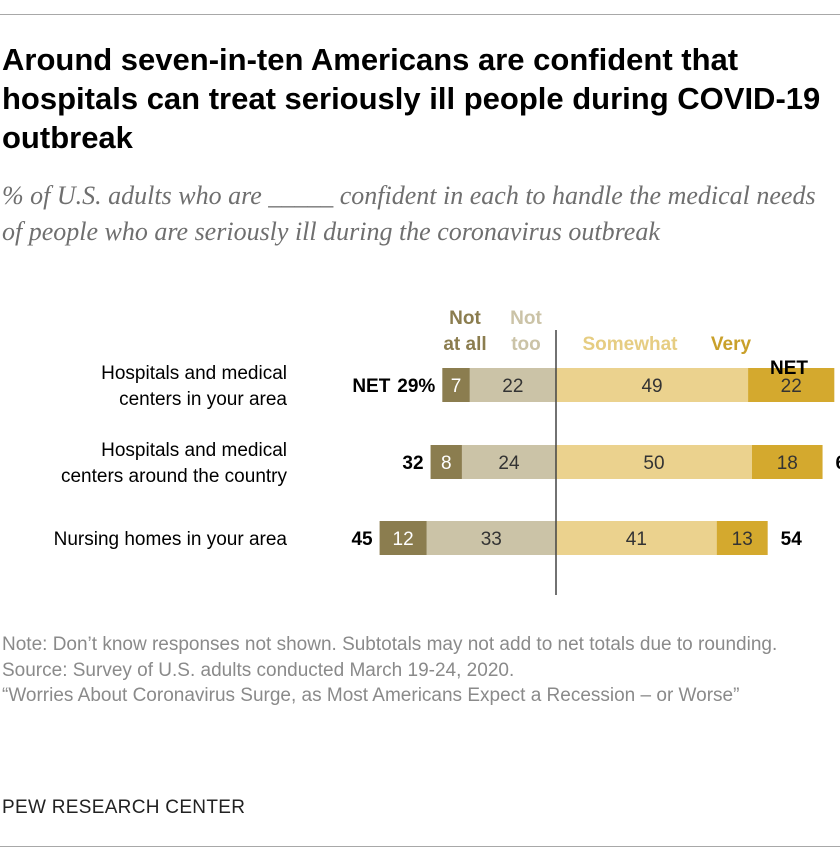  What do you see at coordinates (464, 344) in the screenshot?
I see `legend-not-at-all-line2: at all` at bounding box center [464, 344].